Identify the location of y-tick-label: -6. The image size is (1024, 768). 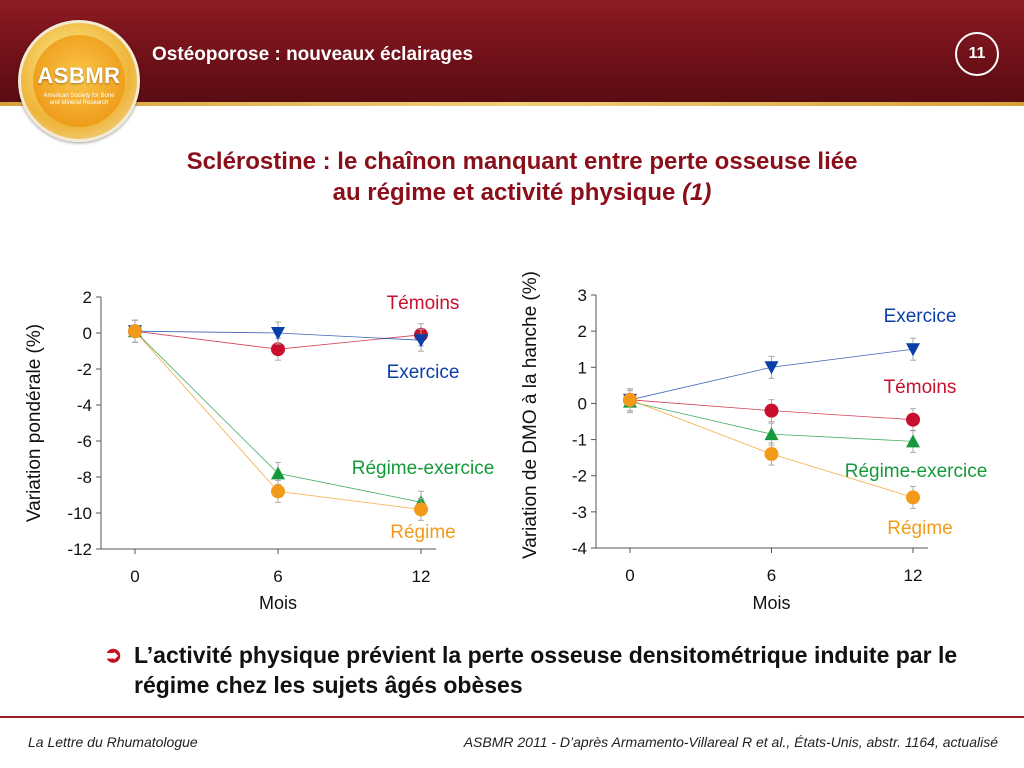
(84, 441).